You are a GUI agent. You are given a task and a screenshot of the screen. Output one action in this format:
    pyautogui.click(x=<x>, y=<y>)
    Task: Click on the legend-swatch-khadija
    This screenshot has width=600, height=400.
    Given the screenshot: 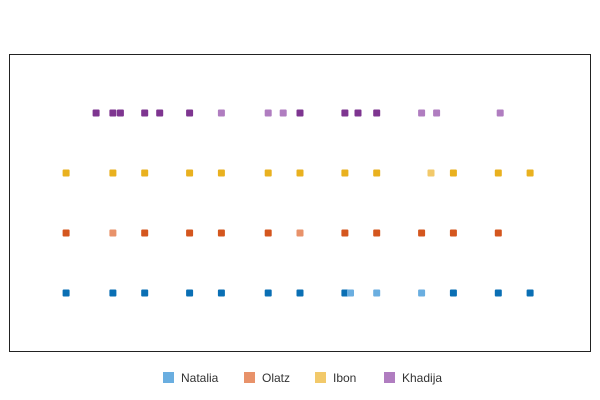 What is the action you would take?
    pyautogui.click(x=389, y=377)
    